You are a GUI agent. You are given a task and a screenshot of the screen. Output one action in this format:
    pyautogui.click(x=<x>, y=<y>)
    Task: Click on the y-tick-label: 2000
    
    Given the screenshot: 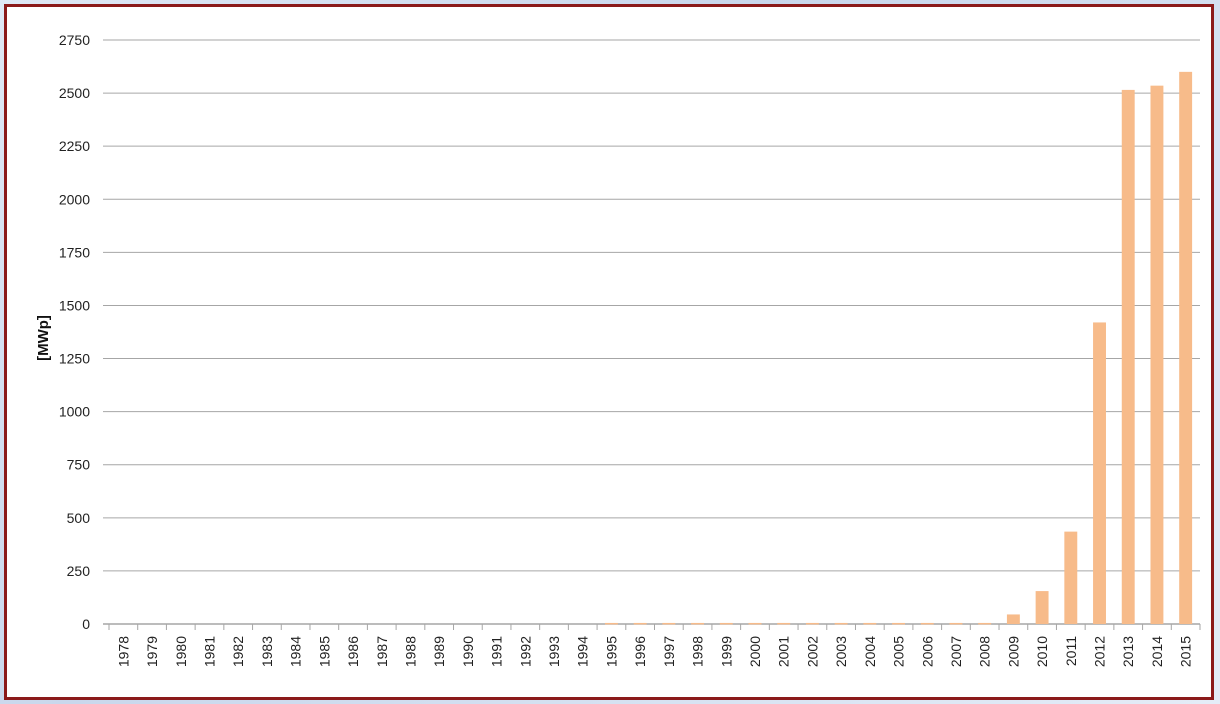 What is the action you would take?
    pyautogui.click(x=74, y=199)
    